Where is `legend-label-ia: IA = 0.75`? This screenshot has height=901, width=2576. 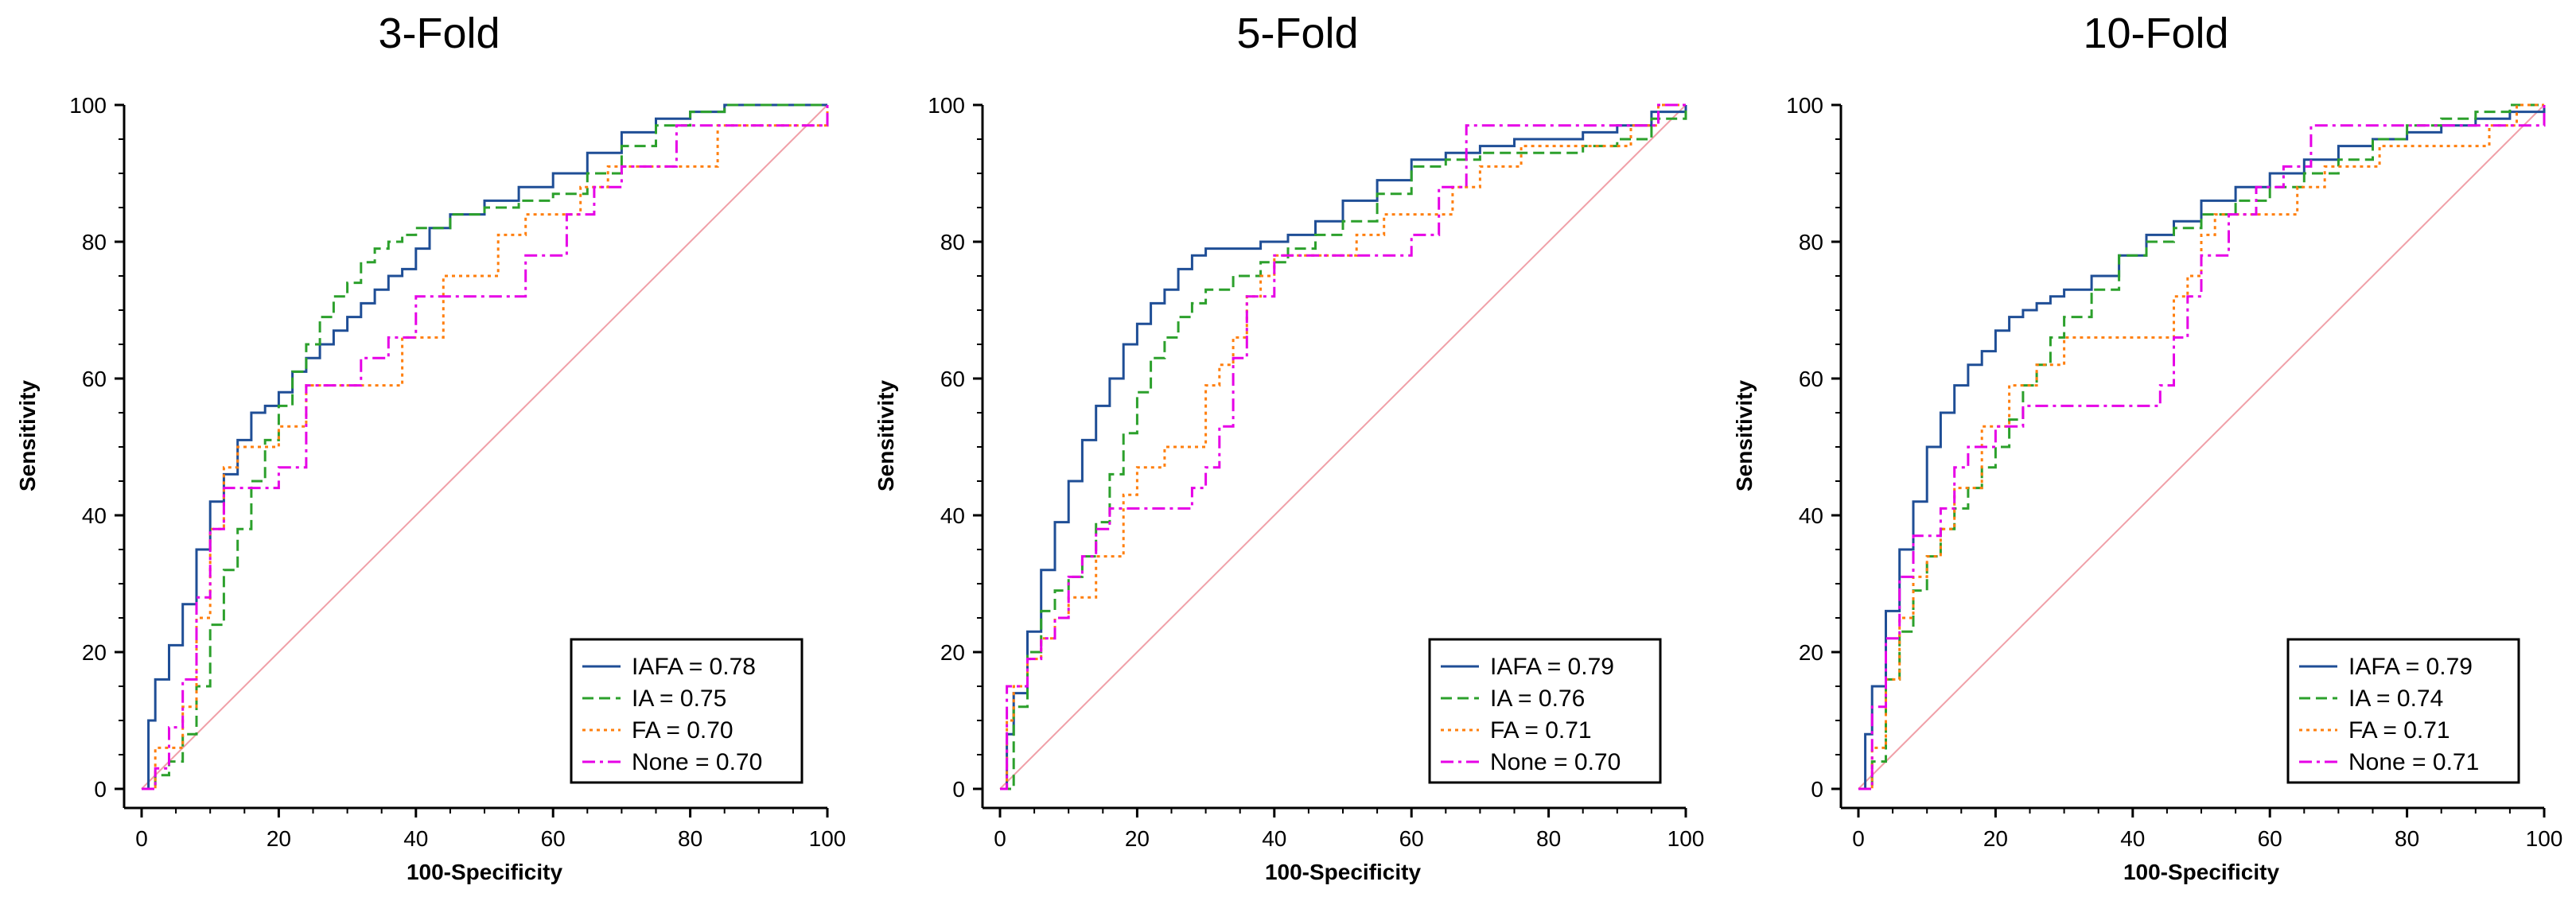 legend-label-ia: IA = 0.75 is located at coordinates (679, 699).